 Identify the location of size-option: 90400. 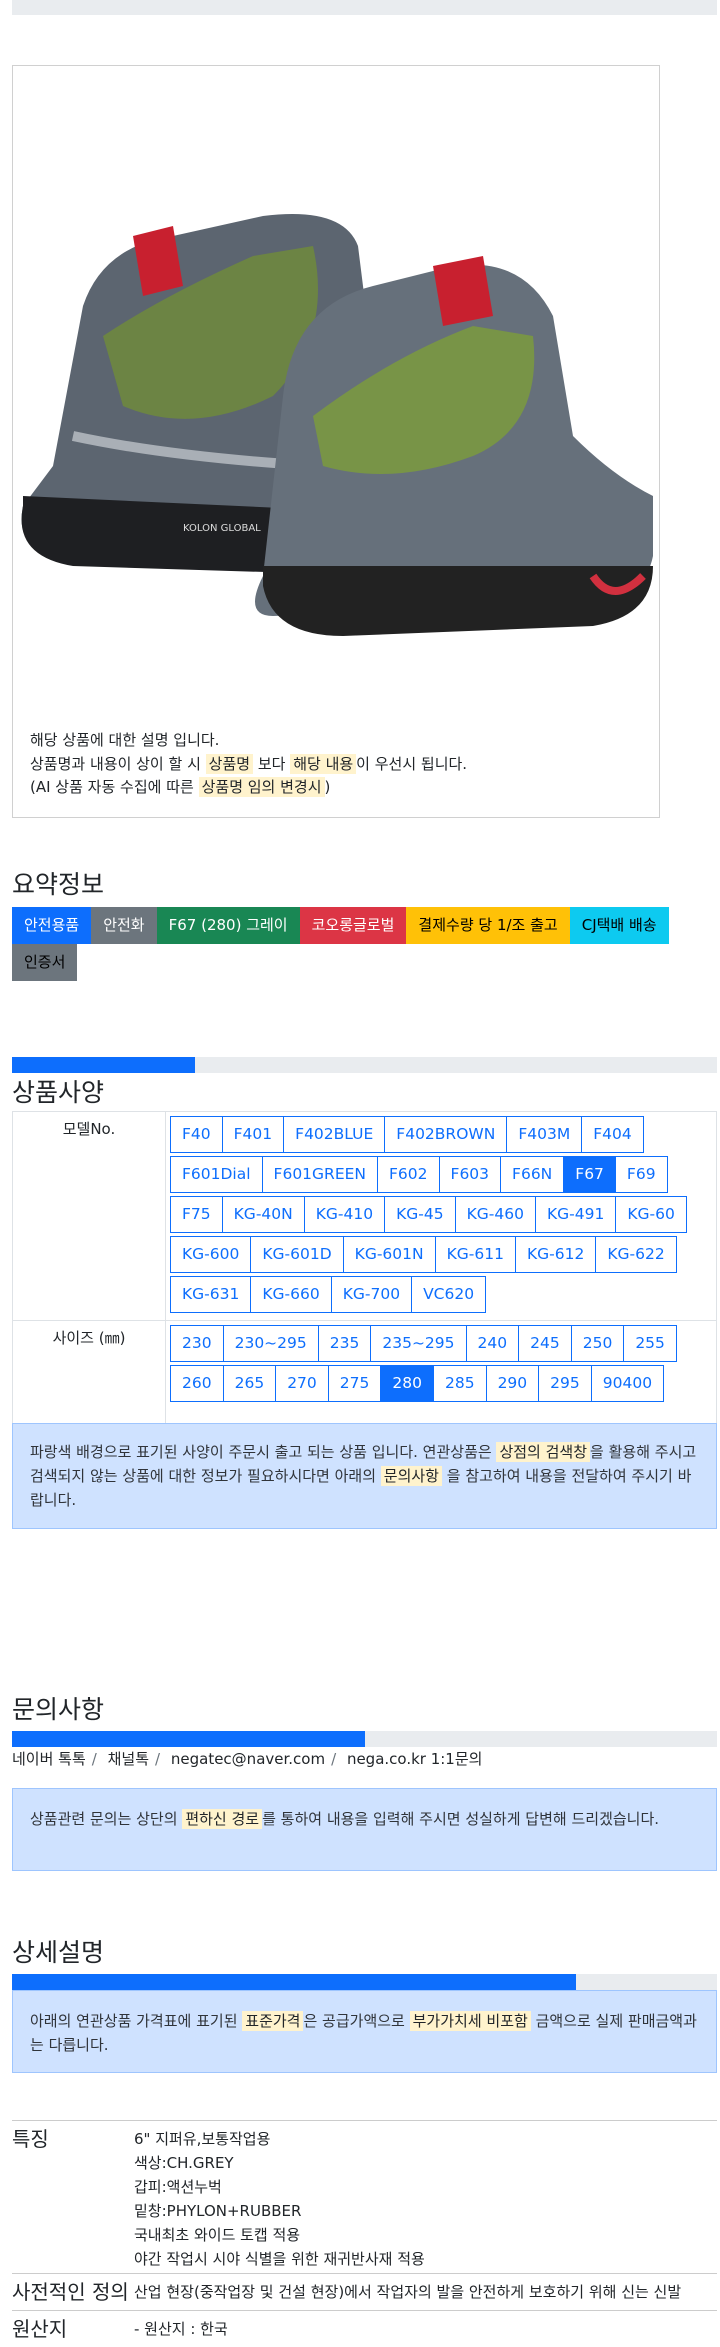
(627, 1383).